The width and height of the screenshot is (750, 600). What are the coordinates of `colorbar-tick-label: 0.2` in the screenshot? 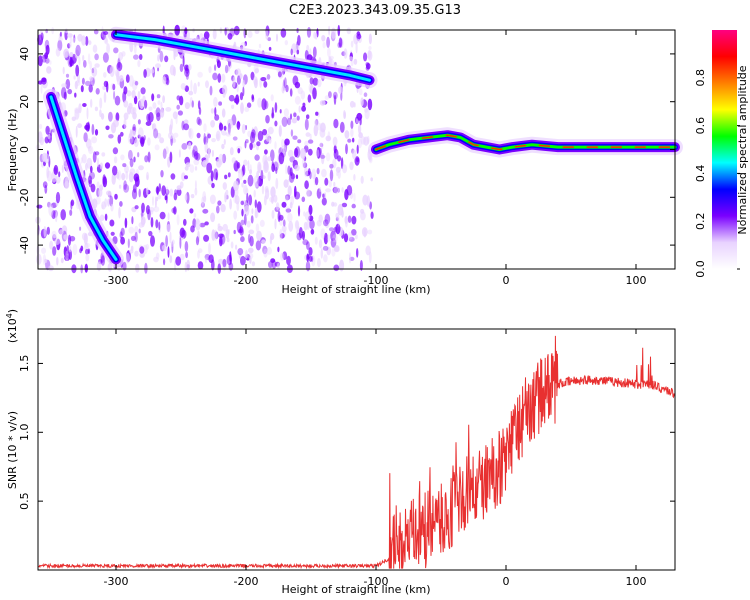 It's located at (700, 221).